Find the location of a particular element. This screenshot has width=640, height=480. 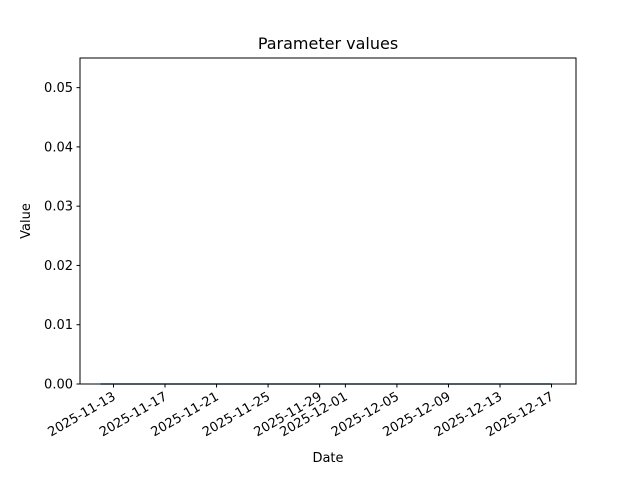

y-tick-label: 0.02 is located at coordinates (58, 266).